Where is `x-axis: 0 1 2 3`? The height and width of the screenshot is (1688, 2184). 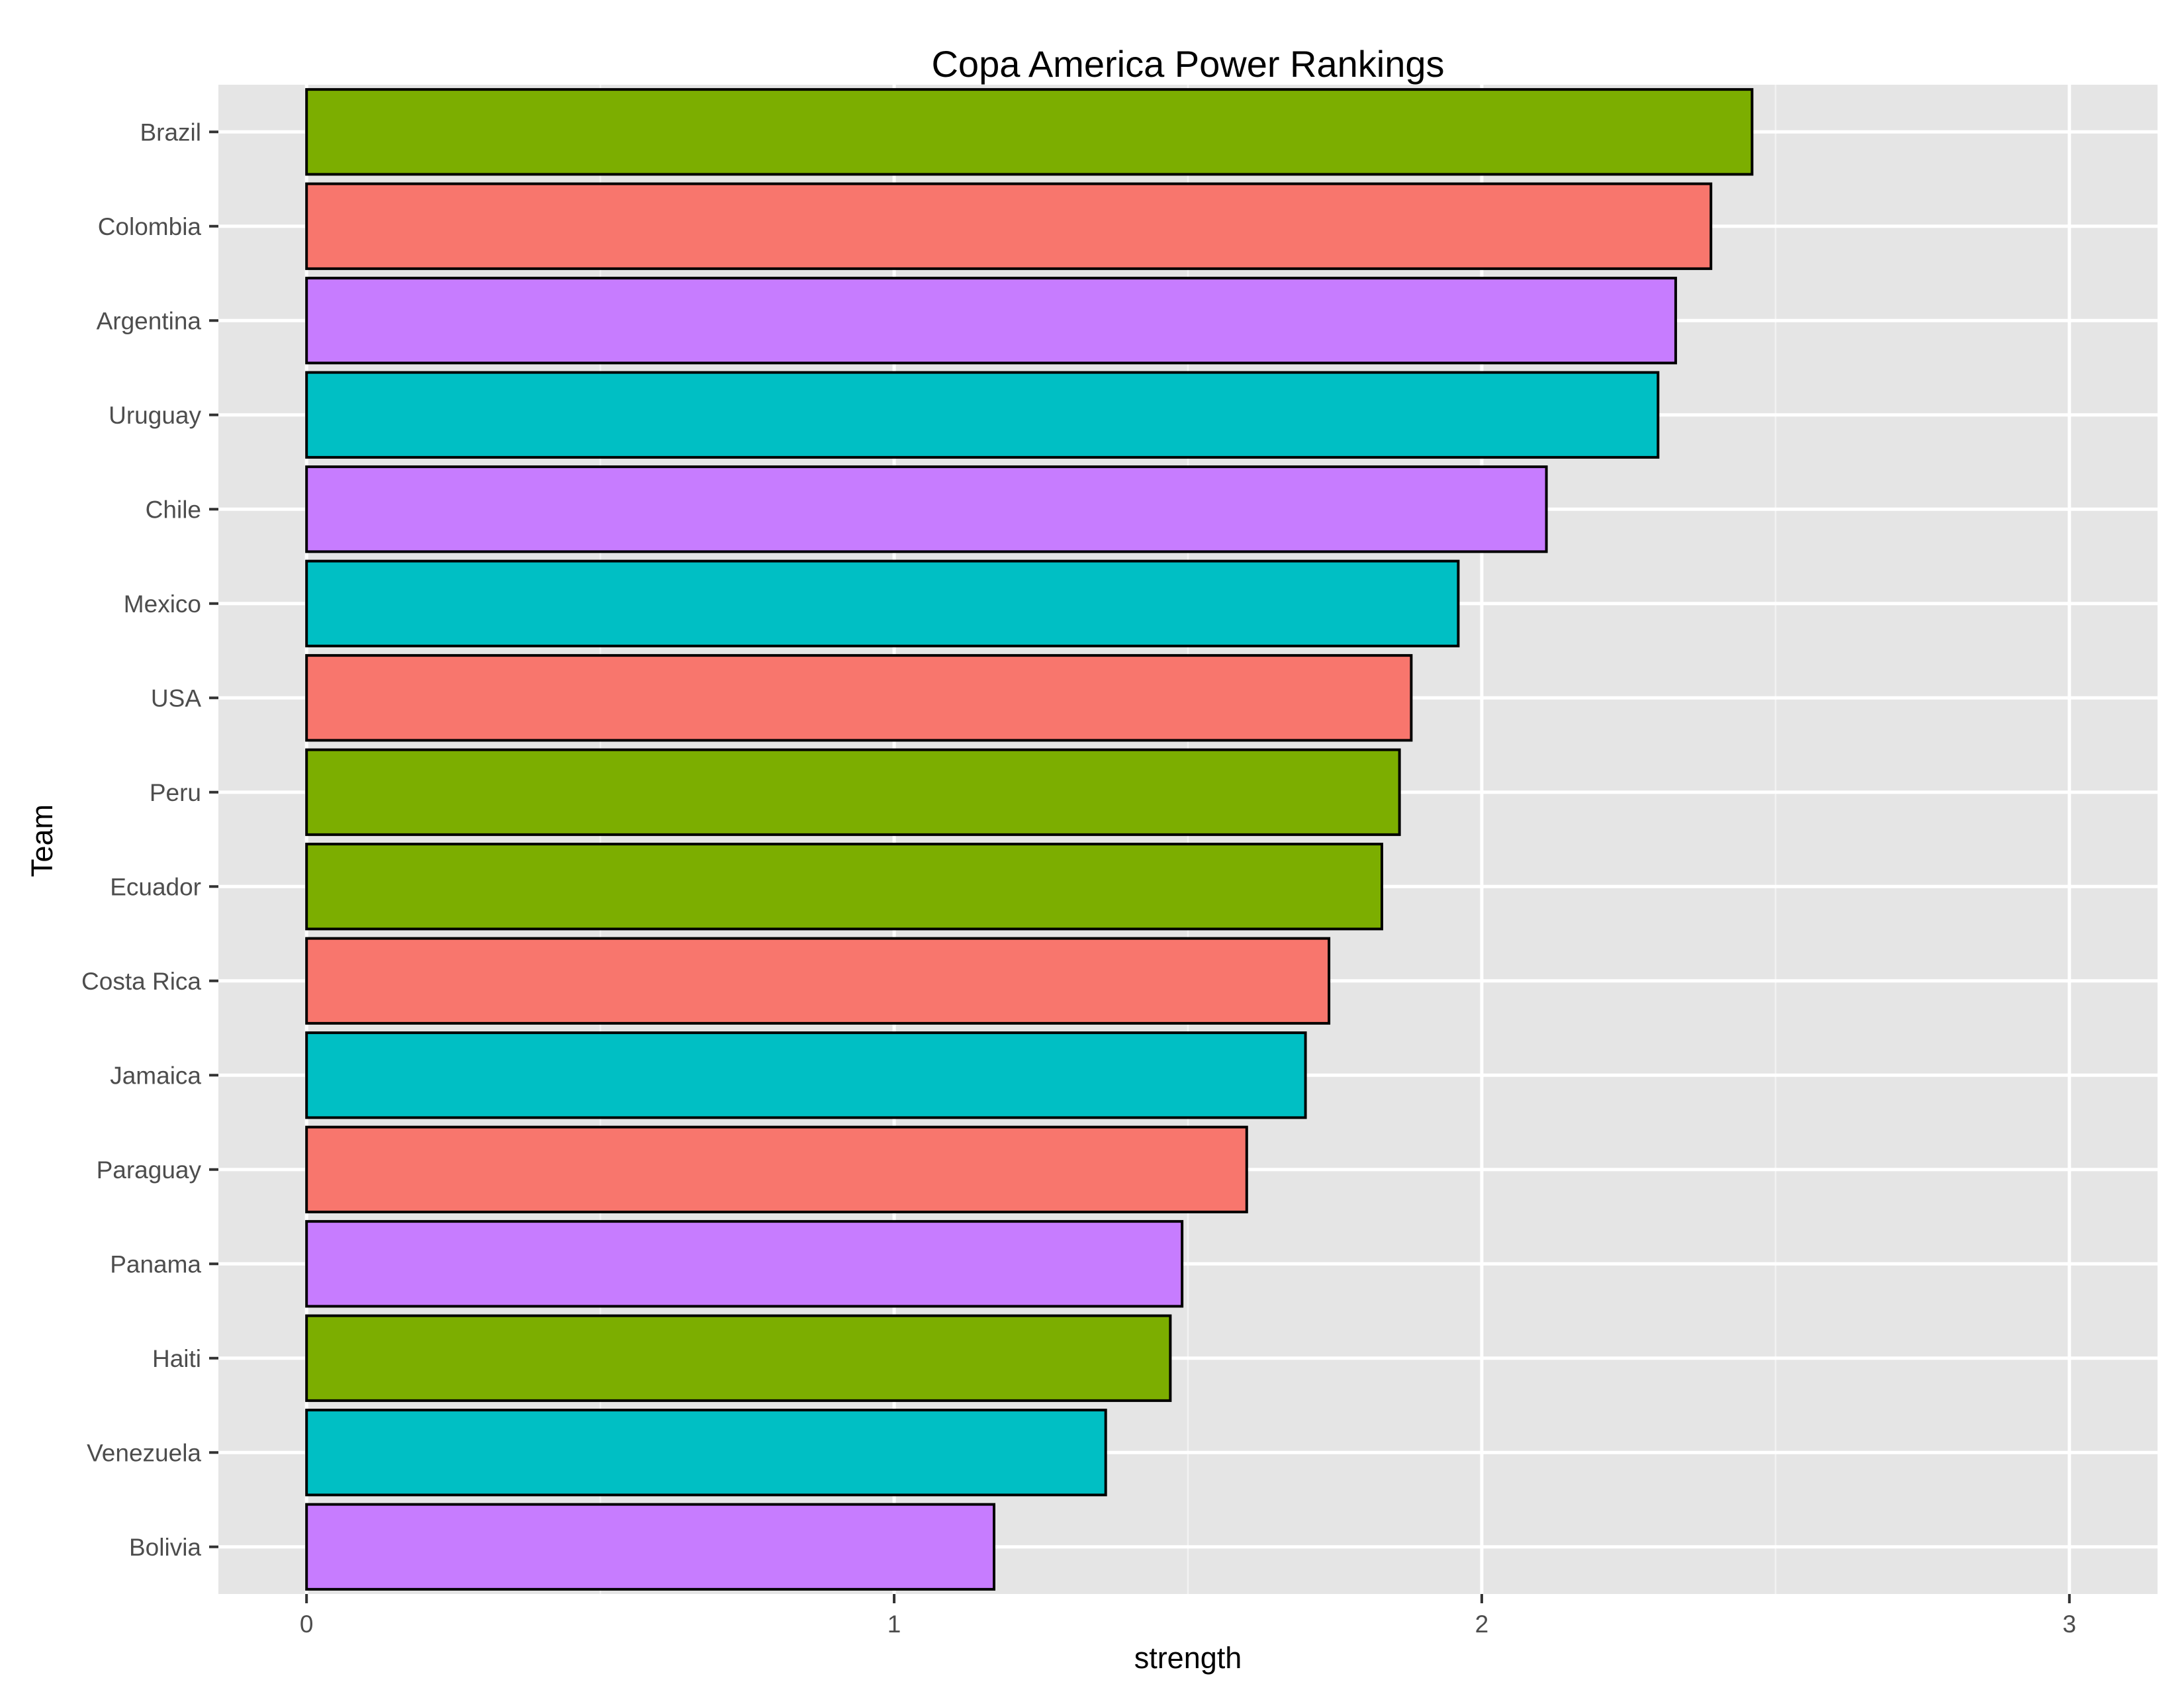
x-axis: 0 1 2 3 is located at coordinates (1188, 1616).